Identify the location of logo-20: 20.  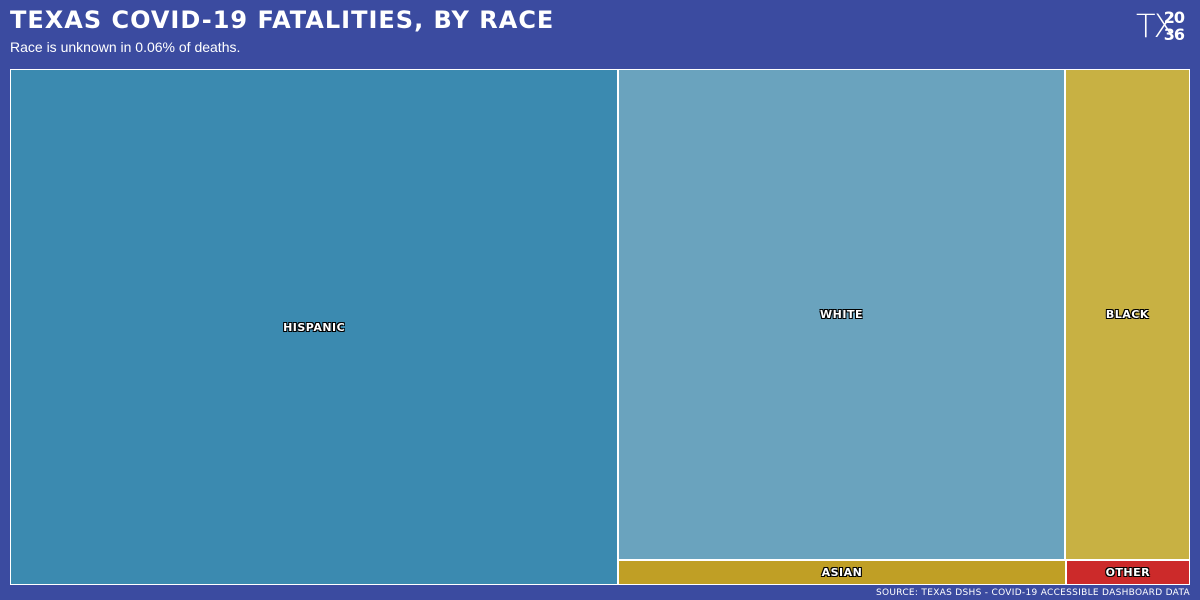
(1174, 17).